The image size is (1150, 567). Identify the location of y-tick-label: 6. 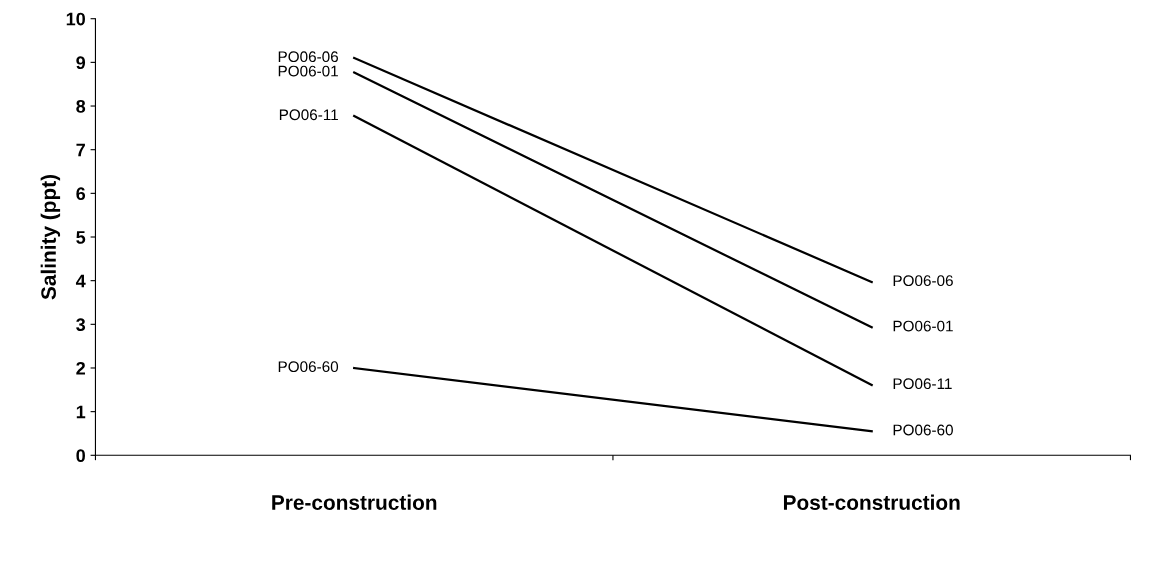
(81, 194).